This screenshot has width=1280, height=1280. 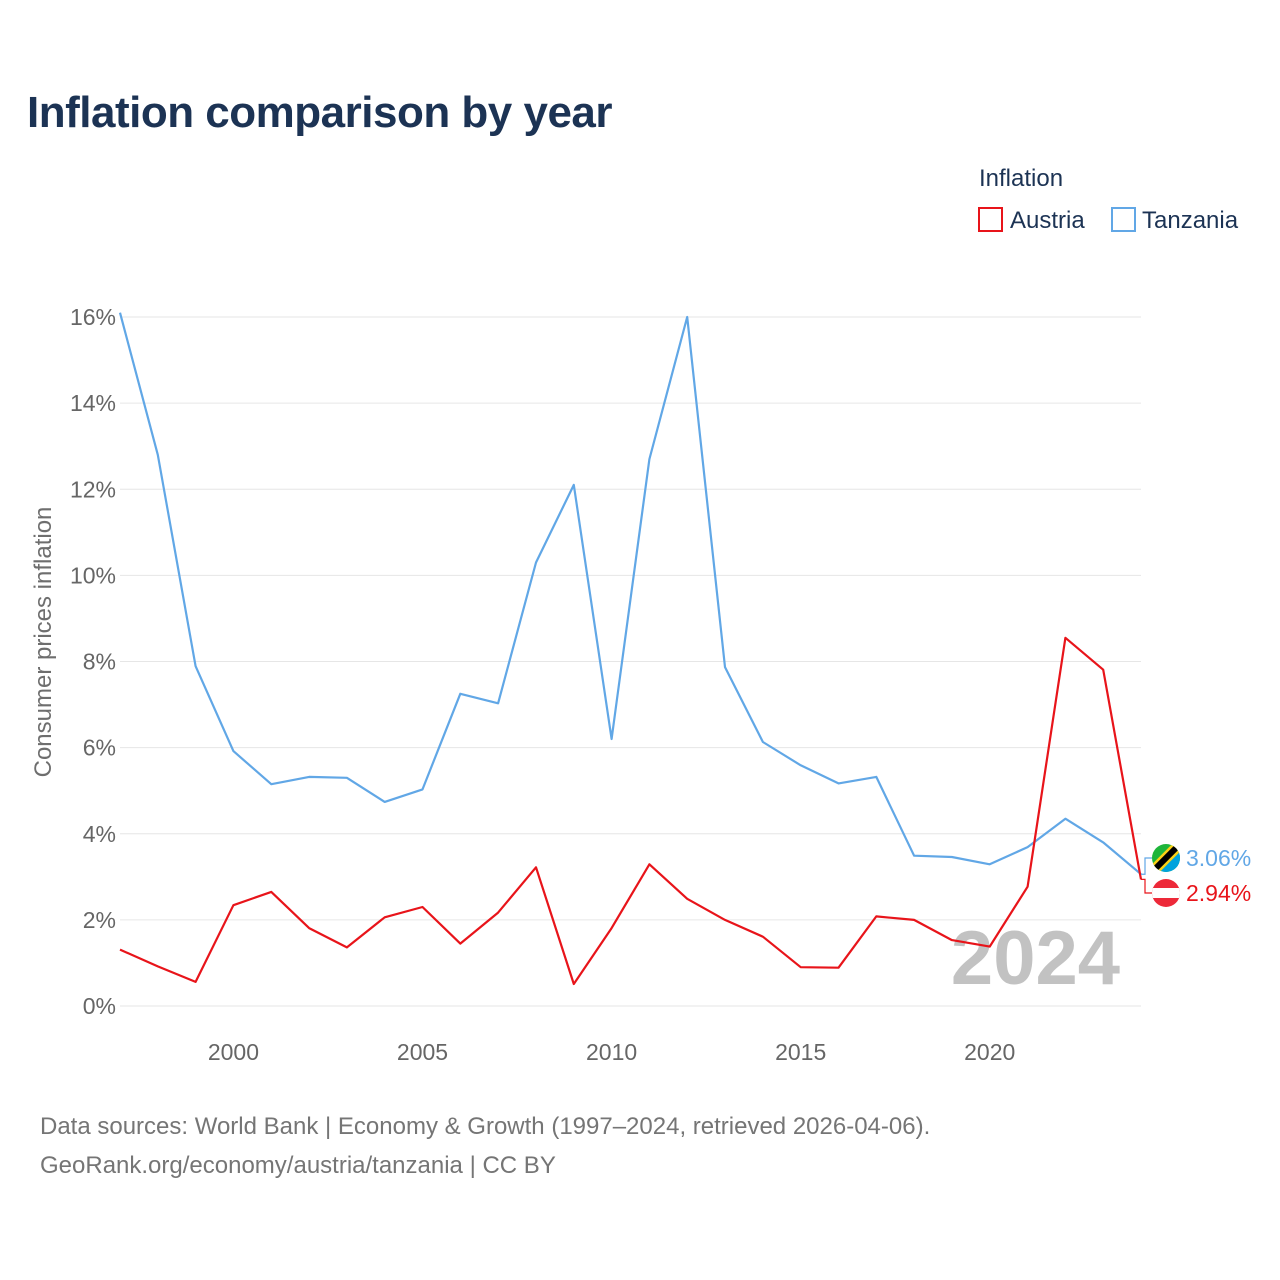 What do you see at coordinates (99, 834) in the screenshot?
I see `y-tick-label: 4%` at bounding box center [99, 834].